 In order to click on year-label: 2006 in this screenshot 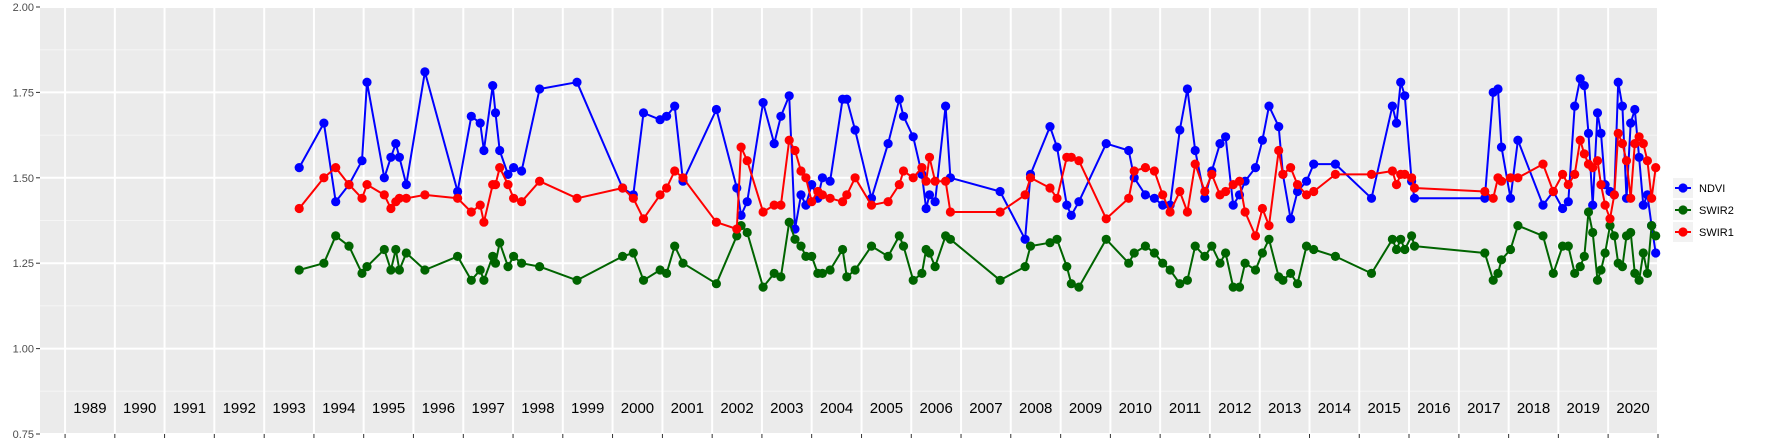, I will do `click(935, 408)`.